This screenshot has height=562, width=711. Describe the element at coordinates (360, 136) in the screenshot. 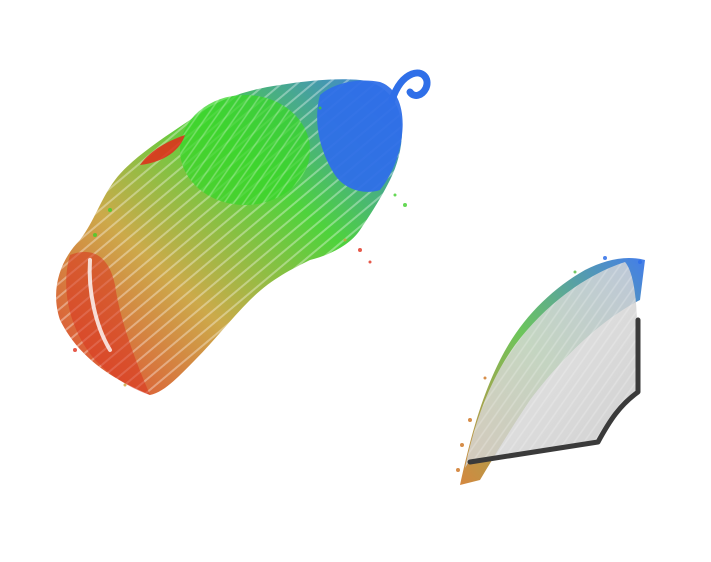

I see `left-cloud-blue-head` at that location.